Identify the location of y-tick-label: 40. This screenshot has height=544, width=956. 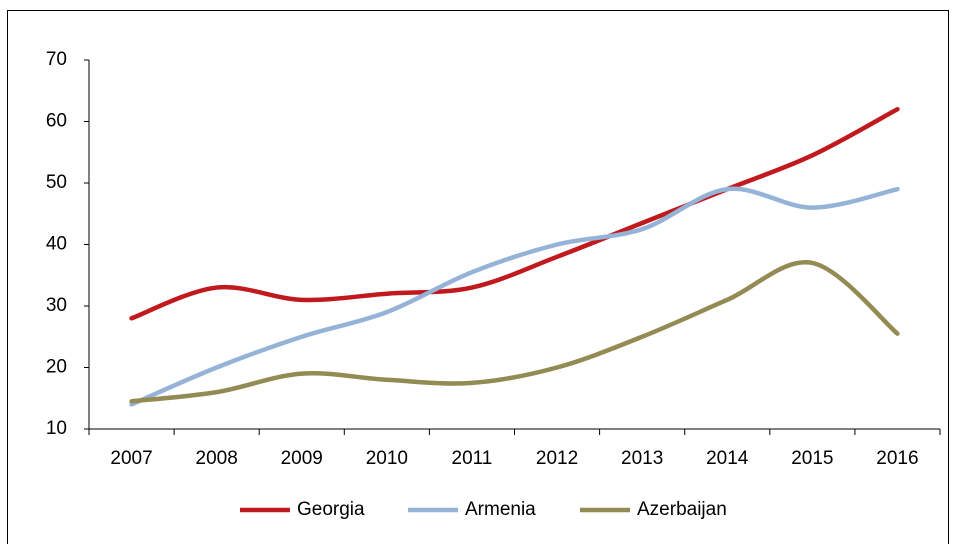
(56, 244).